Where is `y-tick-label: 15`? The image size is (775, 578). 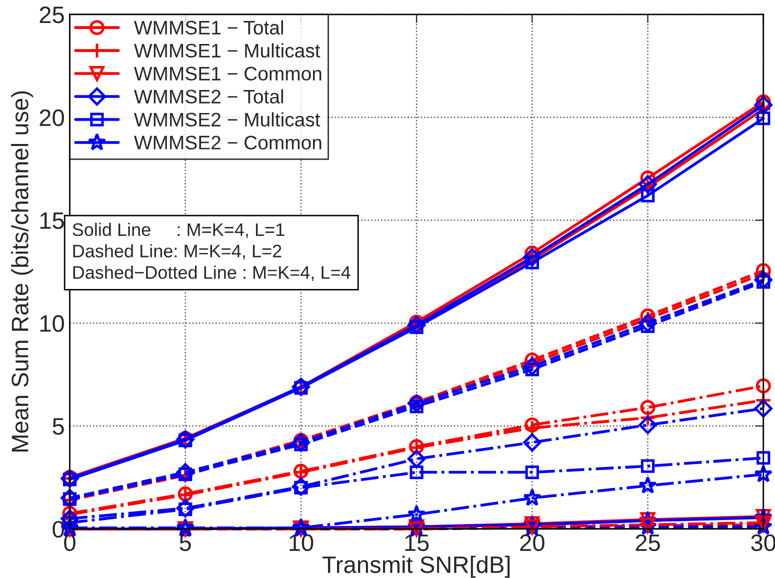 y-tick-label: 15 is located at coordinates (52, 221).